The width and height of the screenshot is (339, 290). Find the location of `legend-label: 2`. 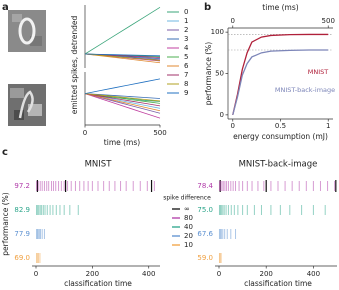

legend-label: 2 is located at coordinates (186, 30).